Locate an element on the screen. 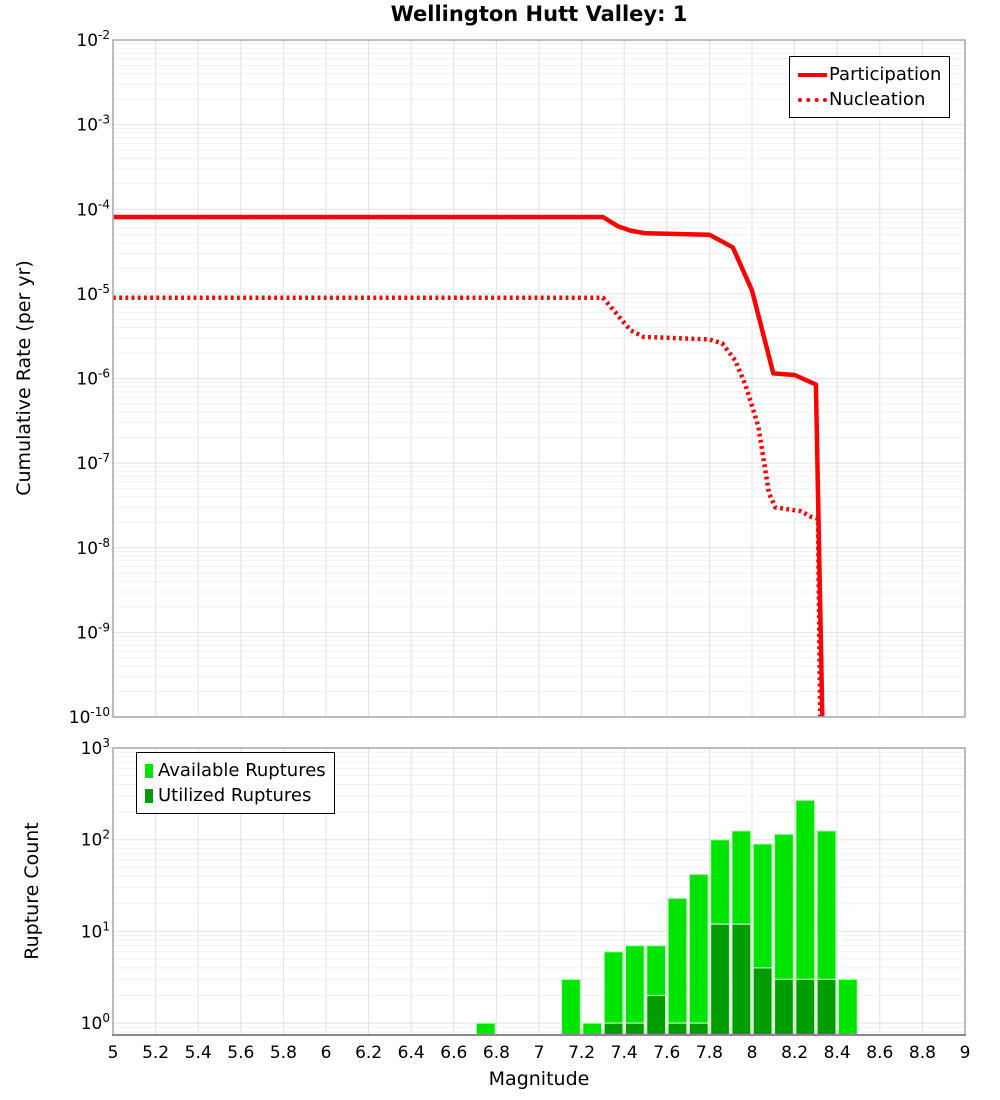  x-tick-label: 7.6 is located at coordinates (666, 1053).